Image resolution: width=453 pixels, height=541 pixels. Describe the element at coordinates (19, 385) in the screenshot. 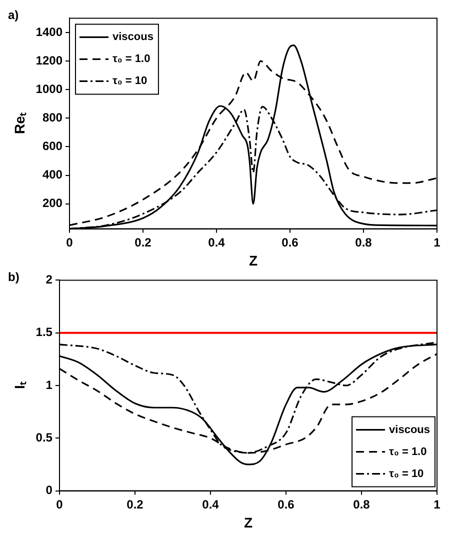

I see `y-axis-title: Iₜ` at that location.